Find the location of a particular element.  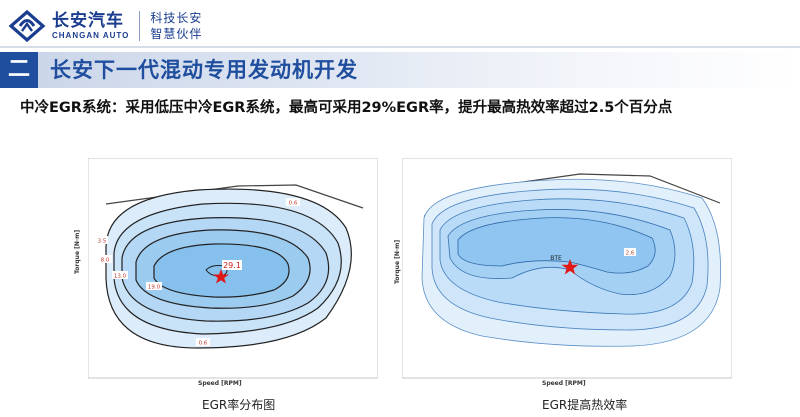

header-divider is located at coordinates (400, 47).